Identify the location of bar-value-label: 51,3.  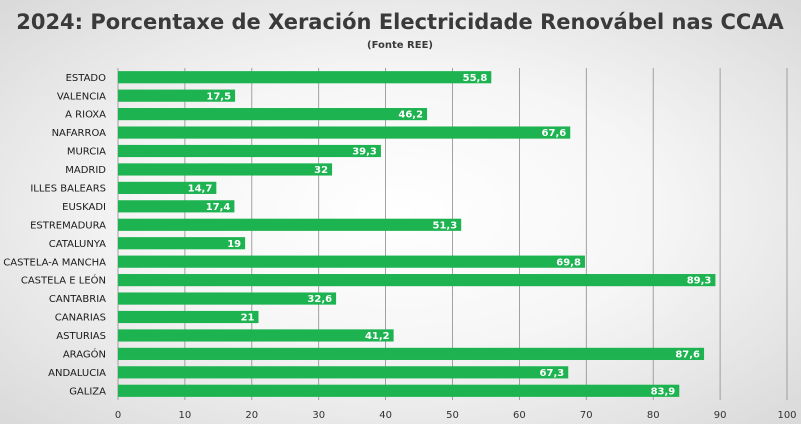
(445, 225).